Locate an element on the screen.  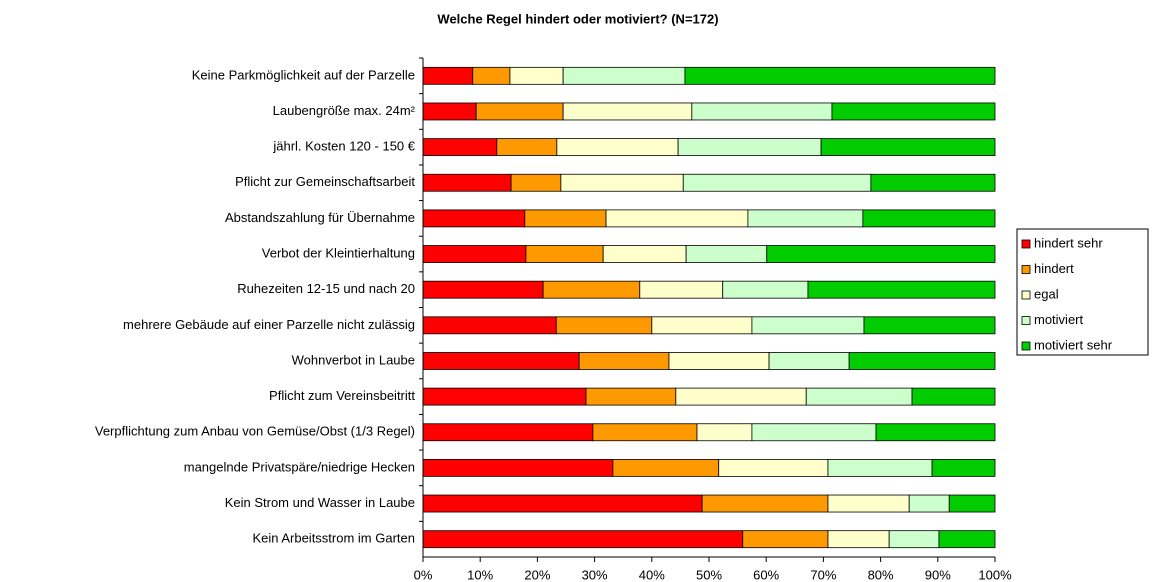
y-tick-label: Kein Arbeitsstrom im Garten is located at coordinates (333, 538).